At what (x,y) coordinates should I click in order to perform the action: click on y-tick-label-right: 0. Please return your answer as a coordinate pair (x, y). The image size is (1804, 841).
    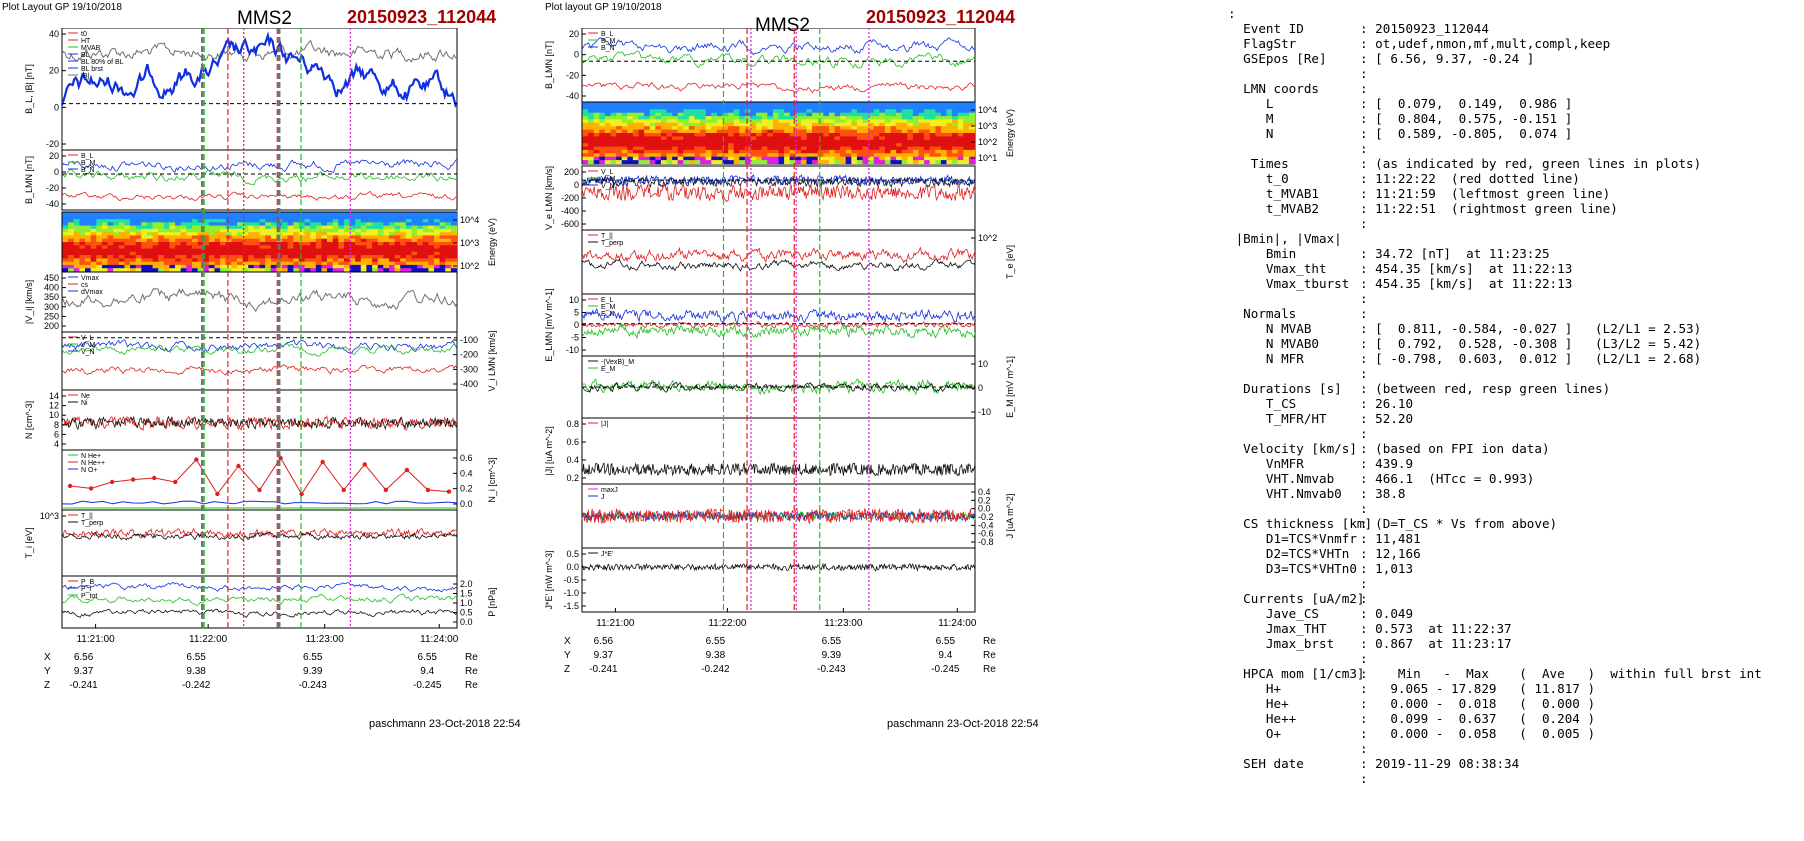
    Looking at the image, I should click on (980, 388).